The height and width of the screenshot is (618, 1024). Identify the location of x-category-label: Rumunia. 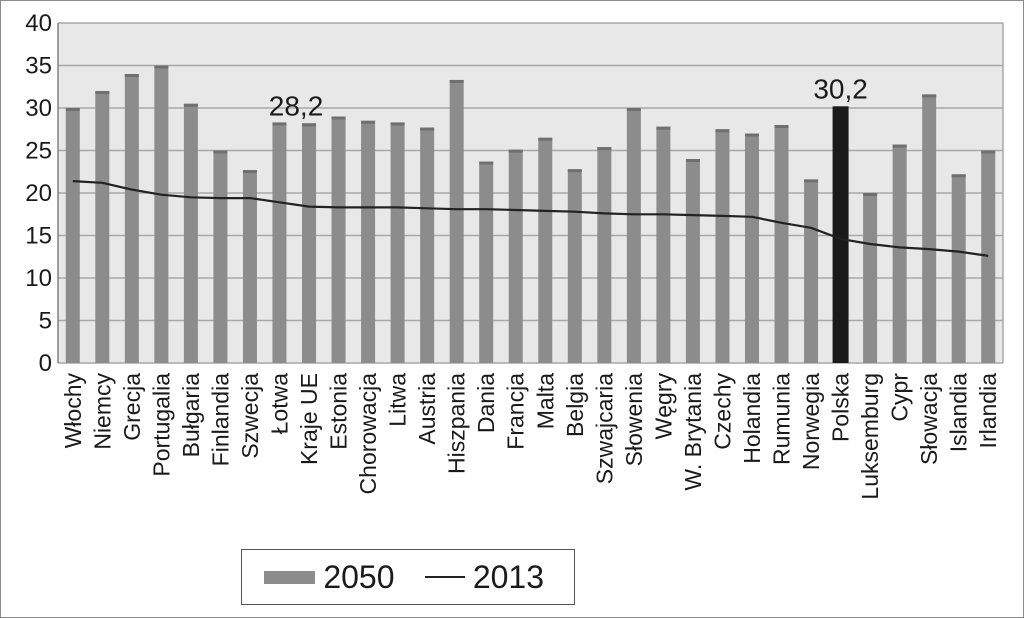
(782, 419).